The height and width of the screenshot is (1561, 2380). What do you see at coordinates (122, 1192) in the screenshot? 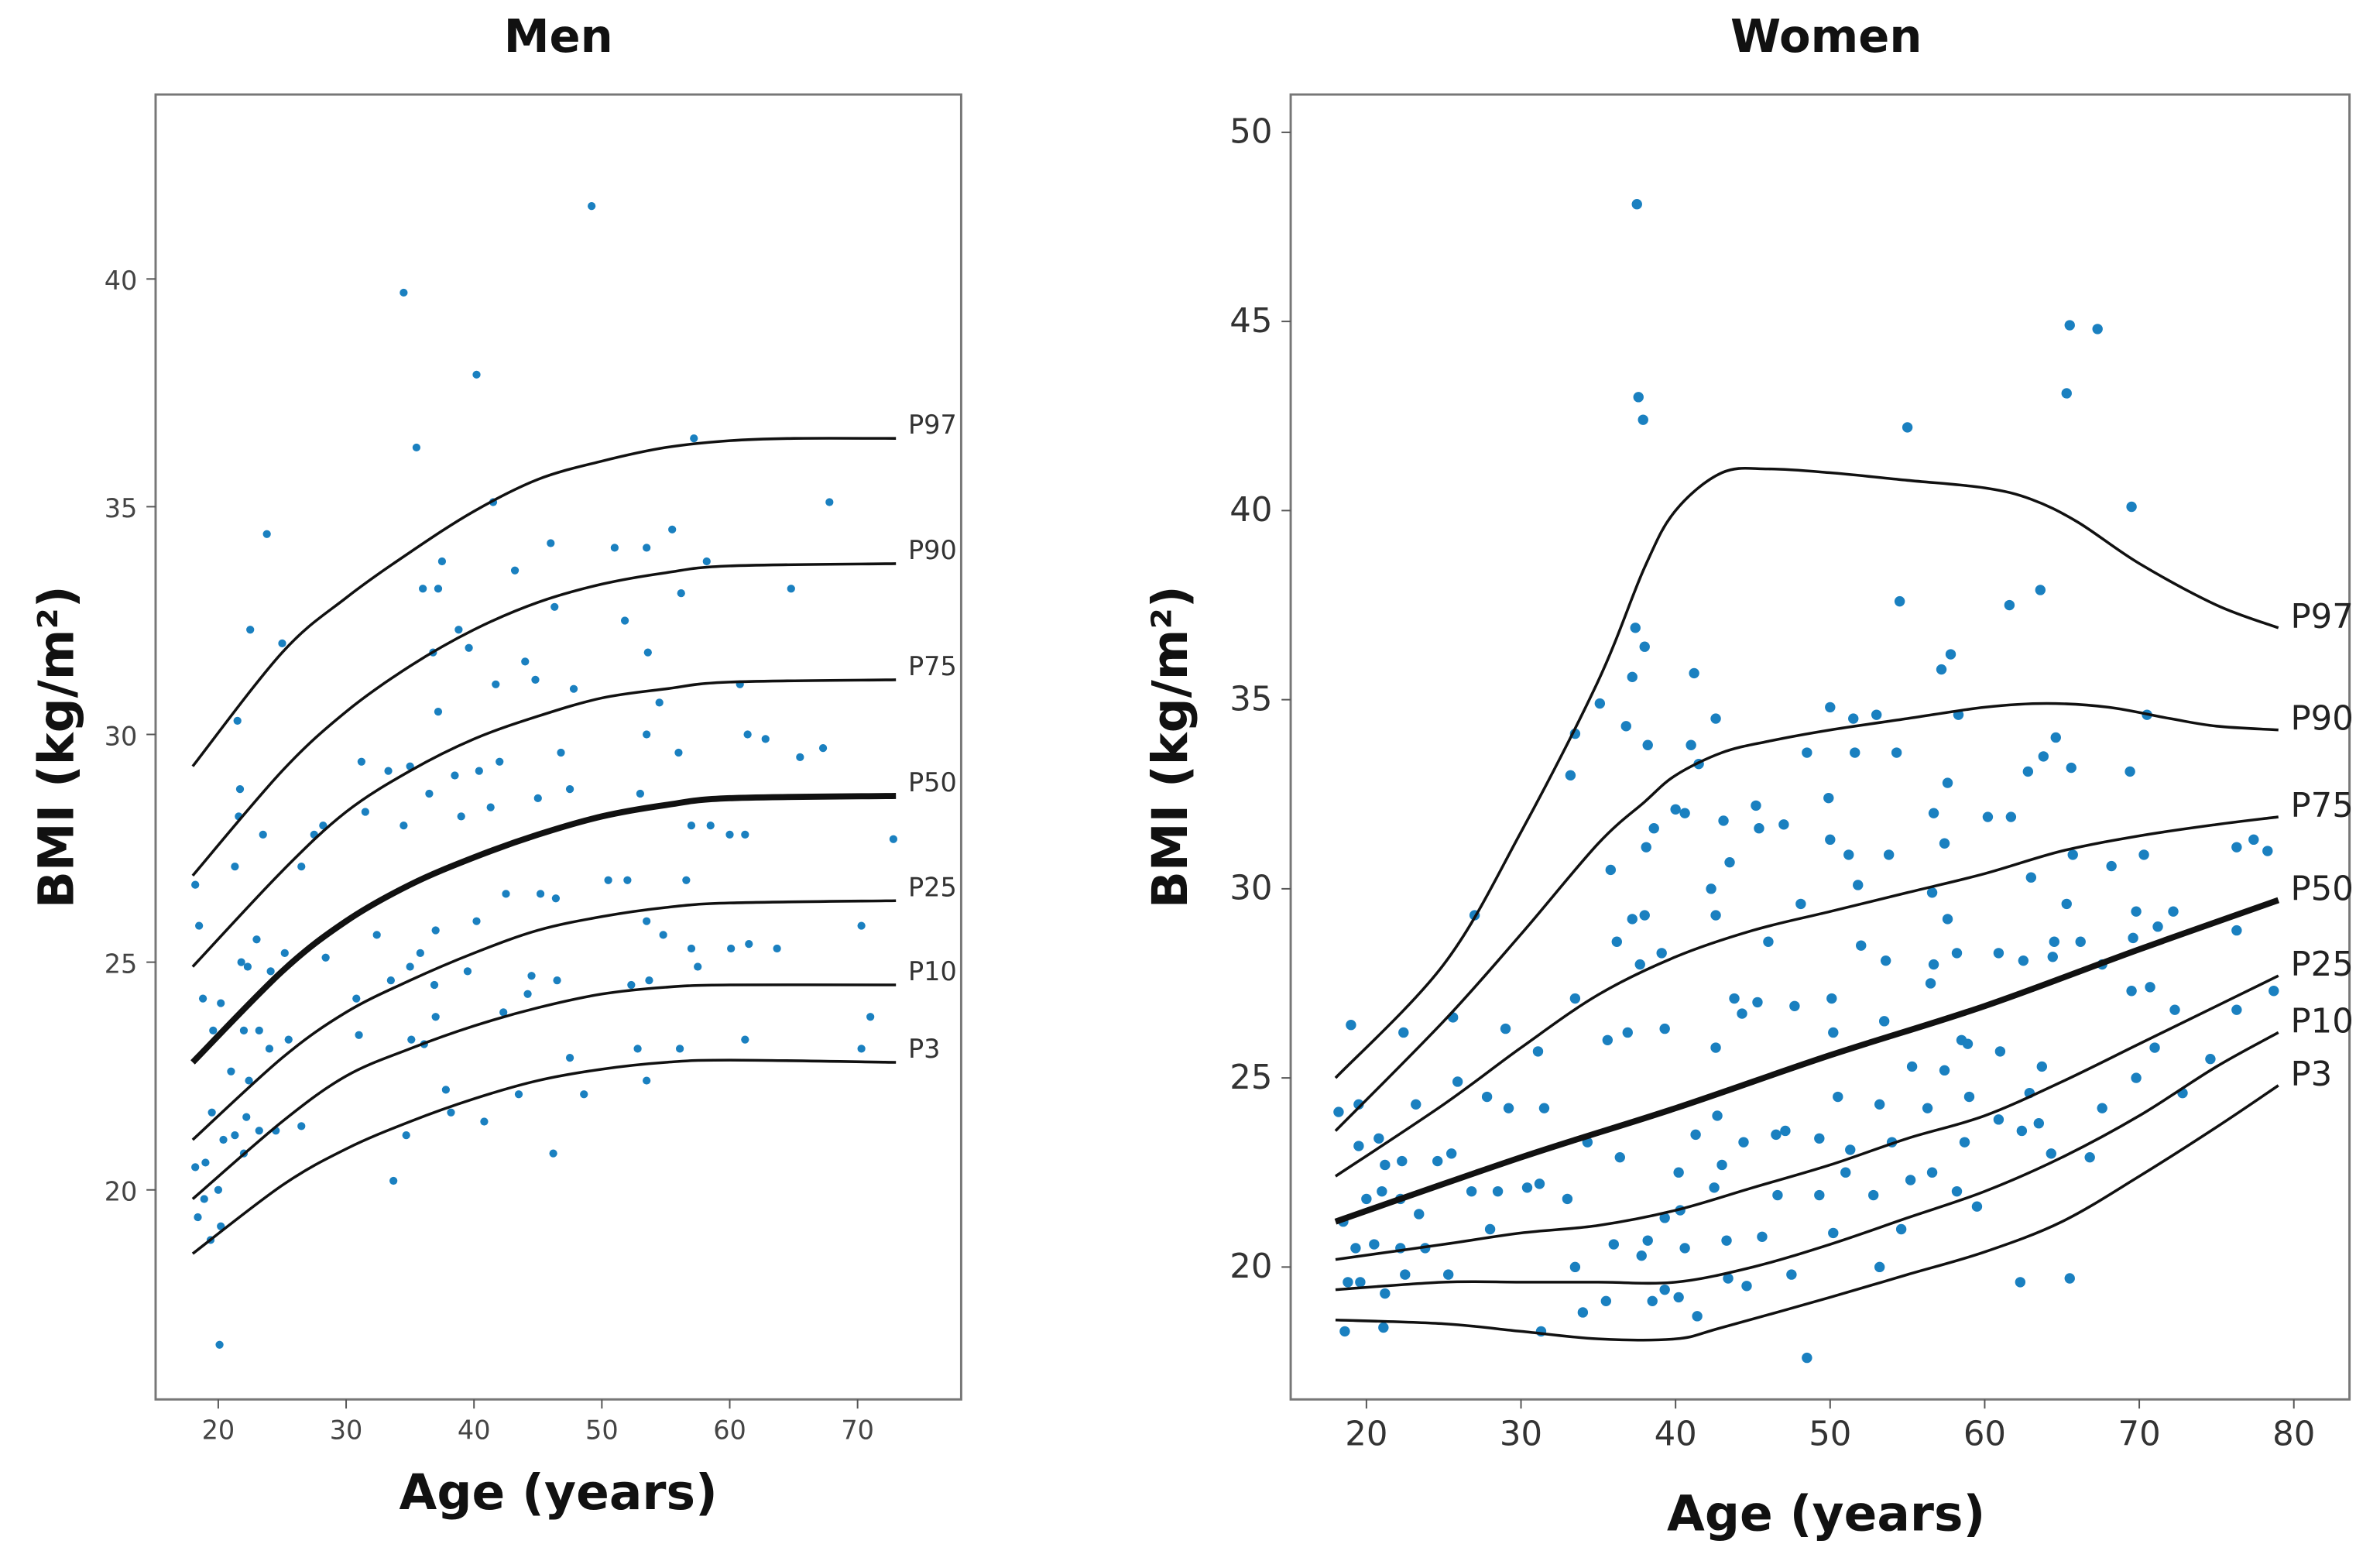
I see `y-tick-label: 20` at bounding box center [122, 1192].